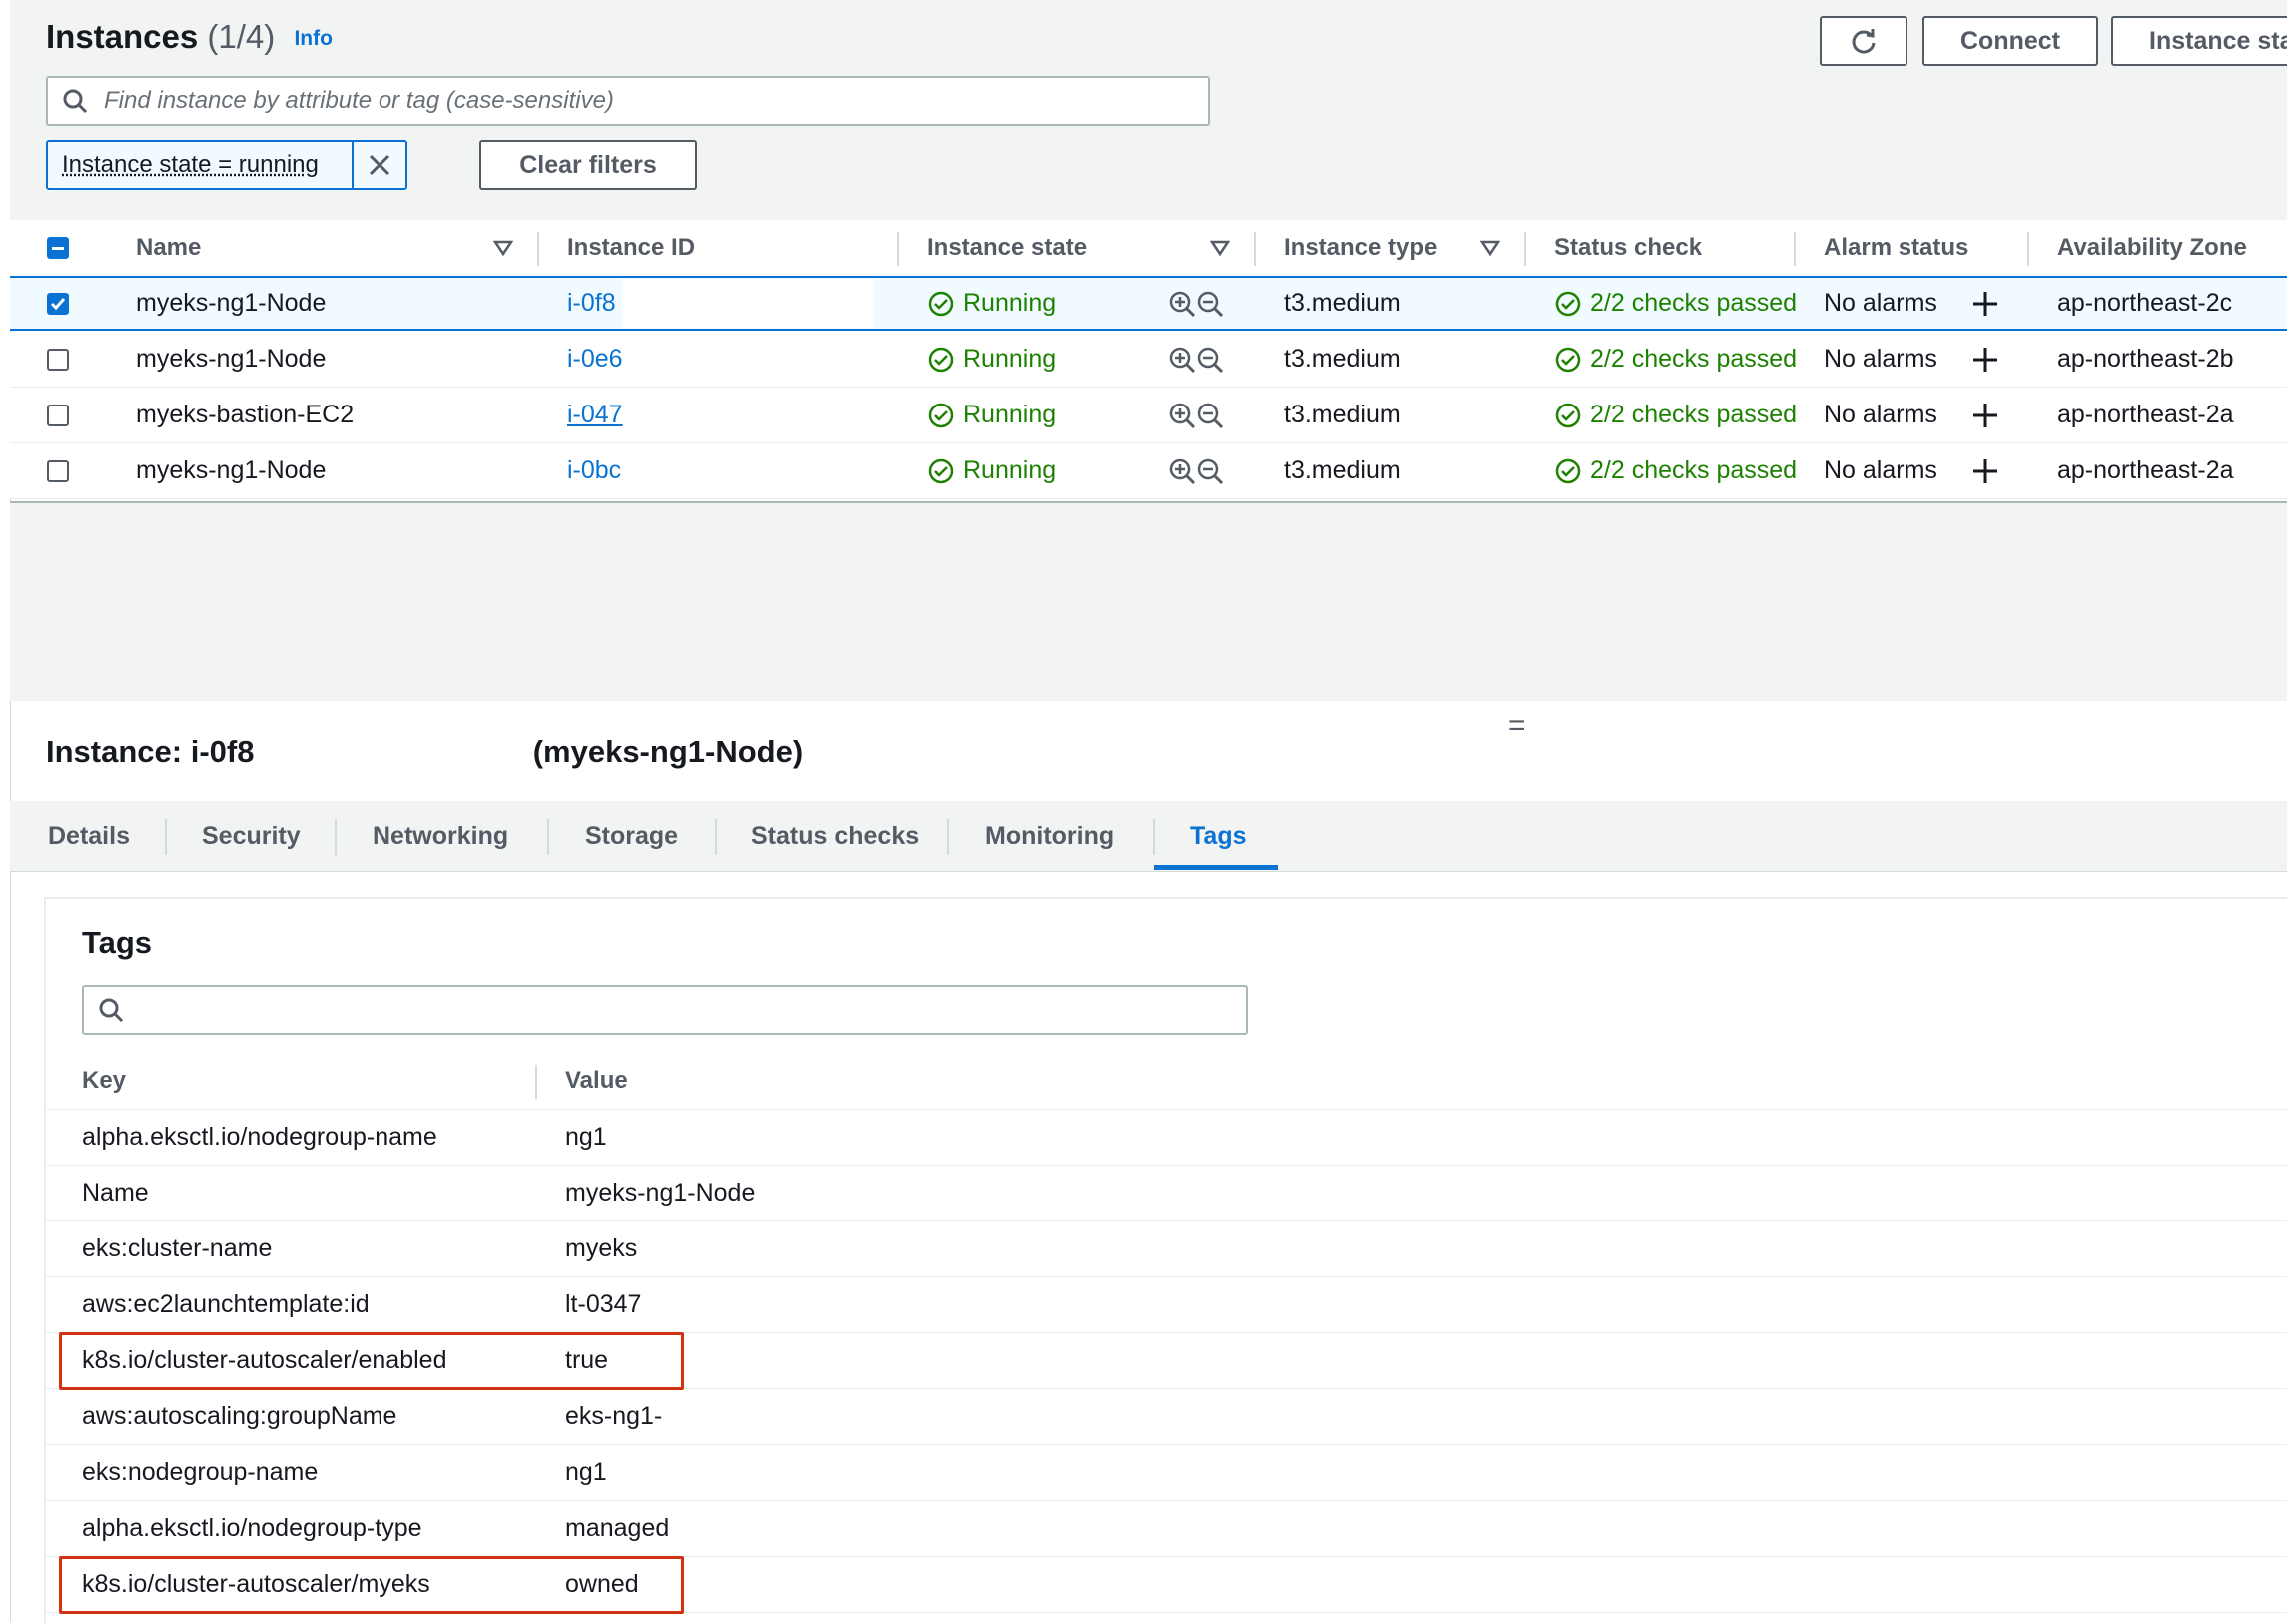 The image size is (2287, 1624). I want to click on remove-filter-button, so click(378, 165).